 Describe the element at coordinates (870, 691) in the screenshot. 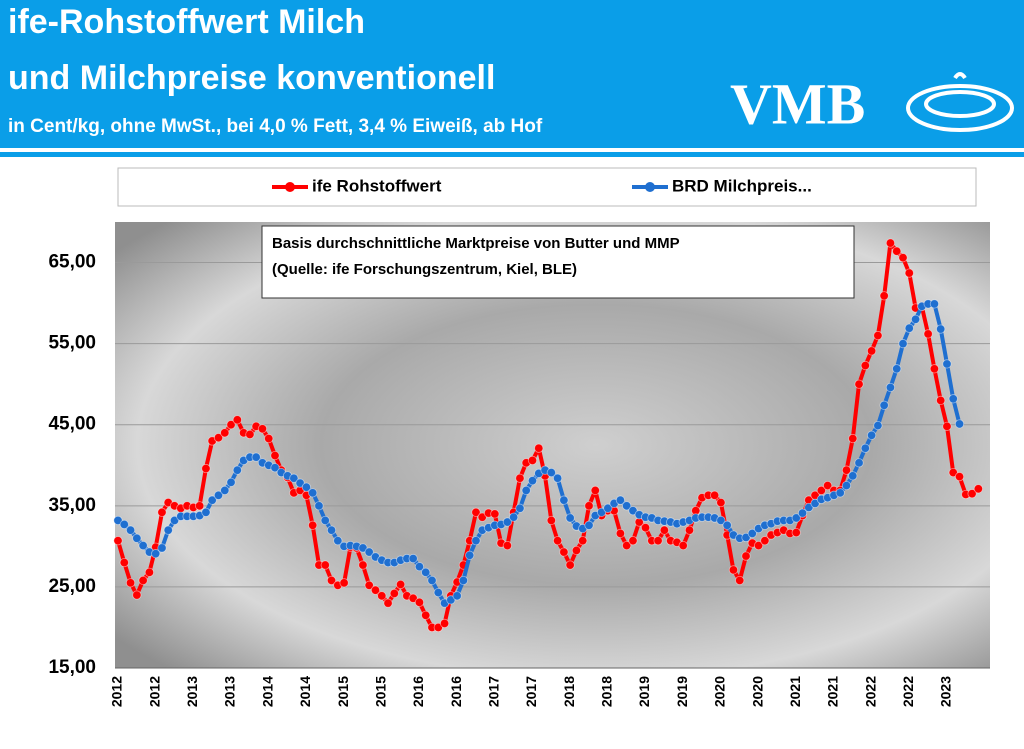

I see `x-tick-label: 2022` at that location.